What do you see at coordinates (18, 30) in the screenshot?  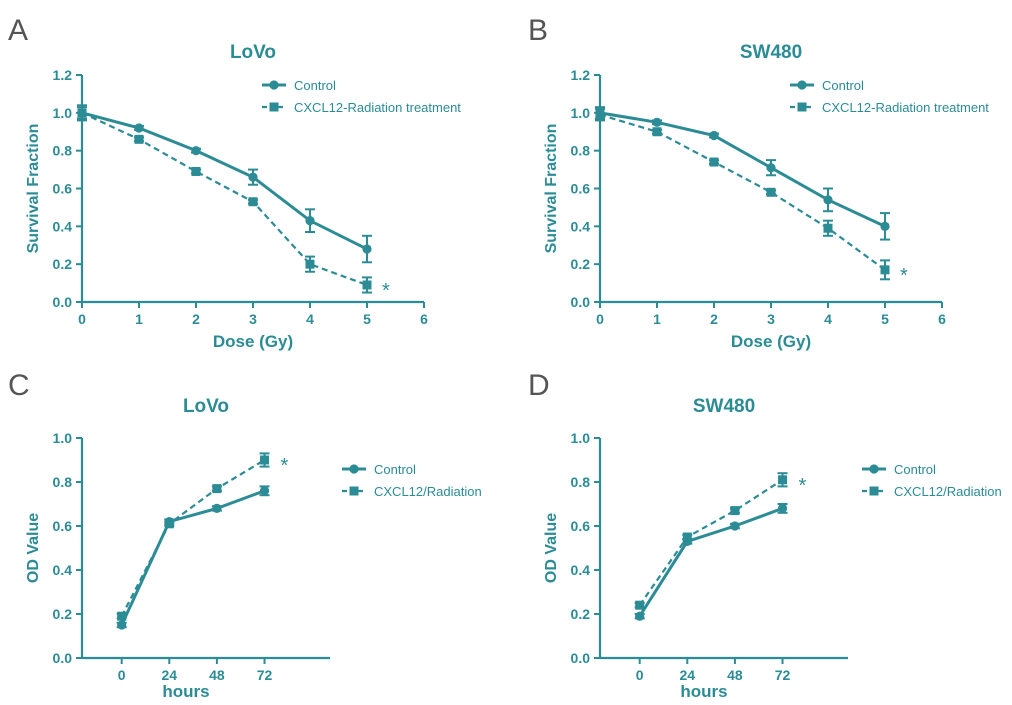 I see `panel-letter: A` at bounding box center [18, 30].